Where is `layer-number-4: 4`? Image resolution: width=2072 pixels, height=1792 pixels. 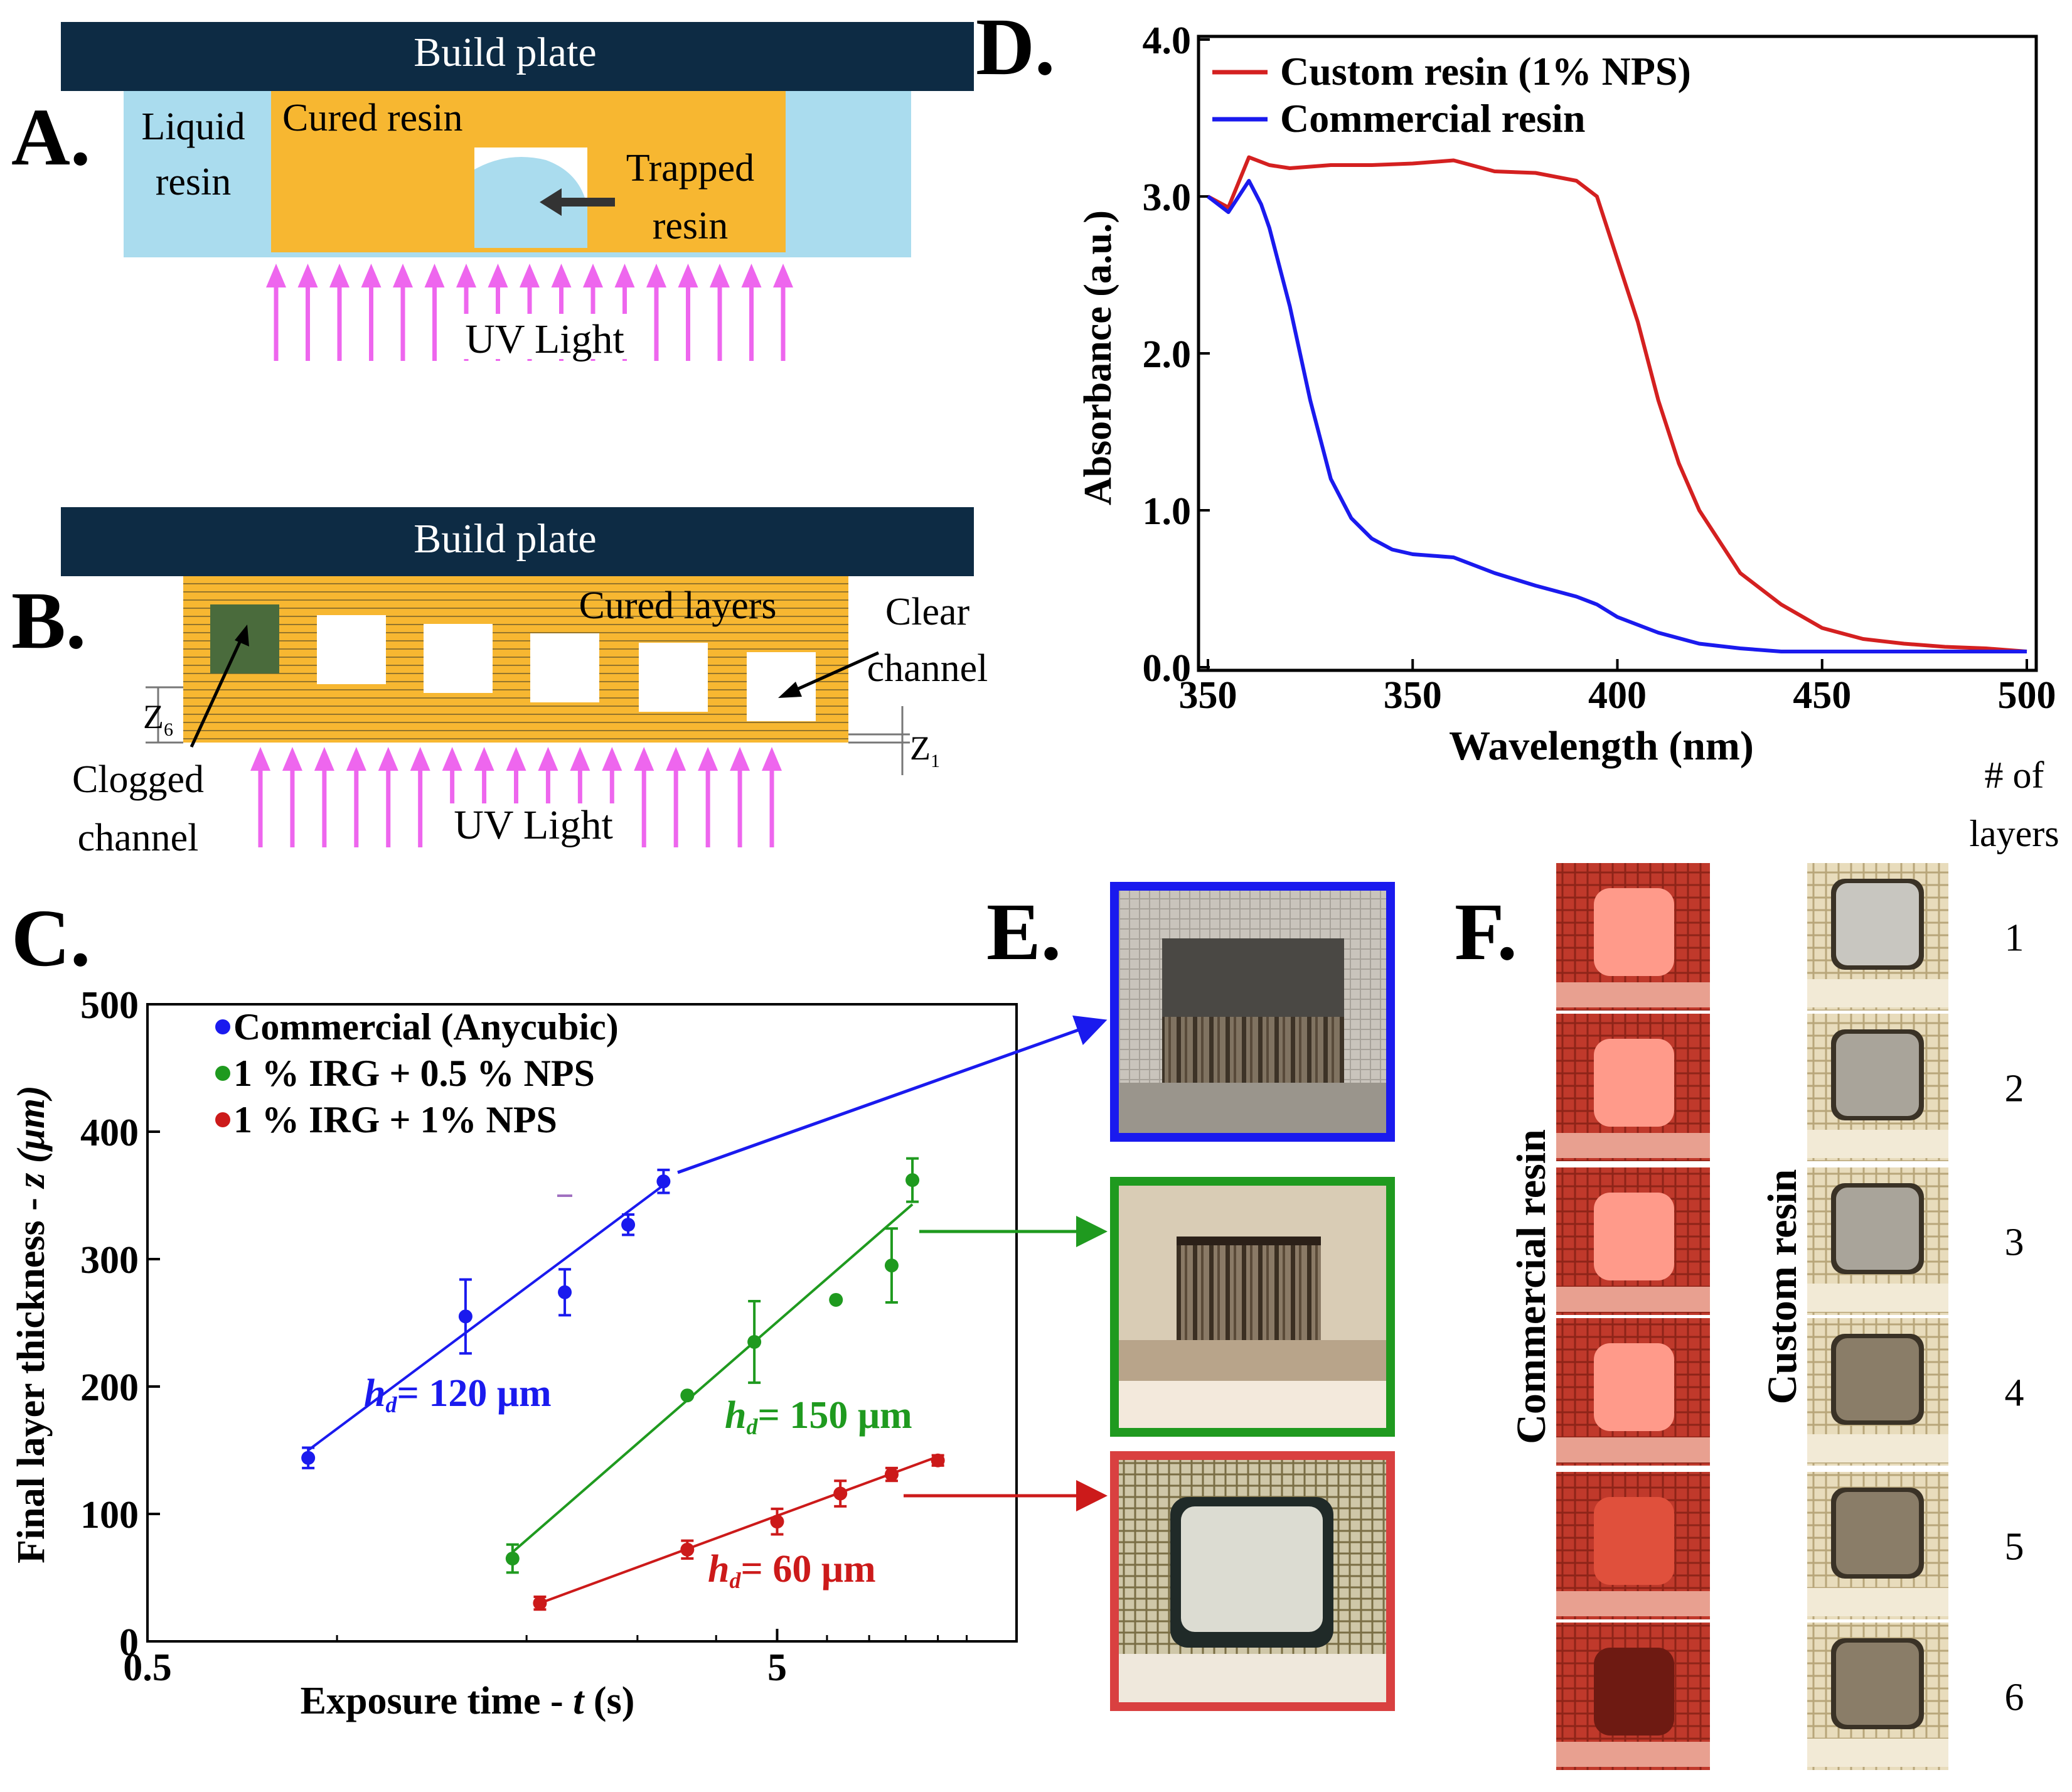
layer-number-4: 4 is located at coordinates (2014, 1393).